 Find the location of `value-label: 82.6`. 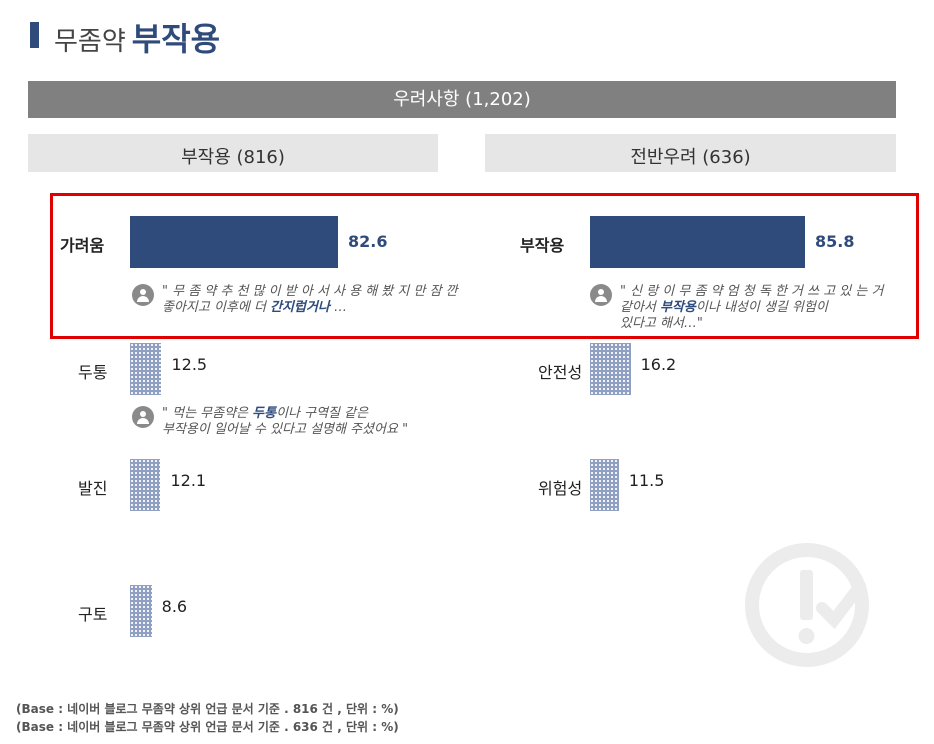

value-label: 82.6 is located at coordinates (368, 241).